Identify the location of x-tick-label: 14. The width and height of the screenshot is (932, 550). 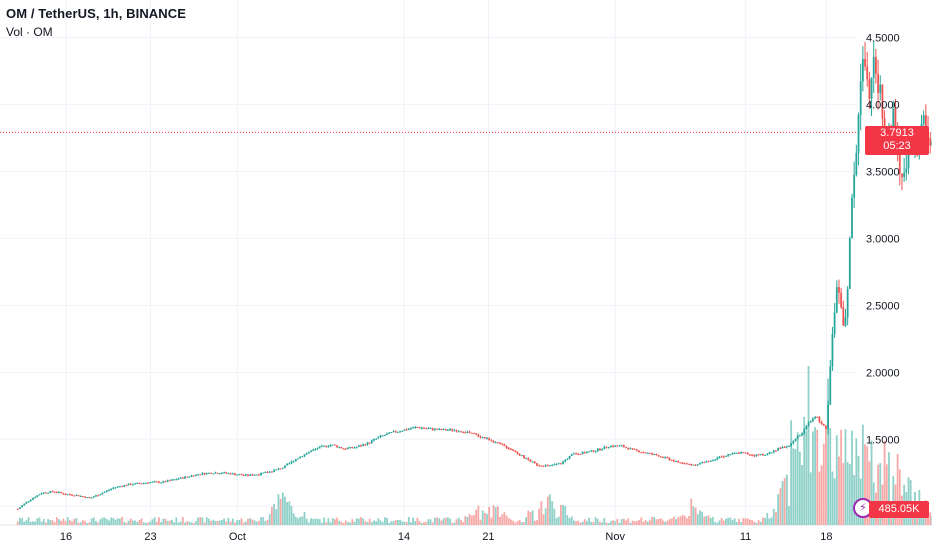
(404, 537).